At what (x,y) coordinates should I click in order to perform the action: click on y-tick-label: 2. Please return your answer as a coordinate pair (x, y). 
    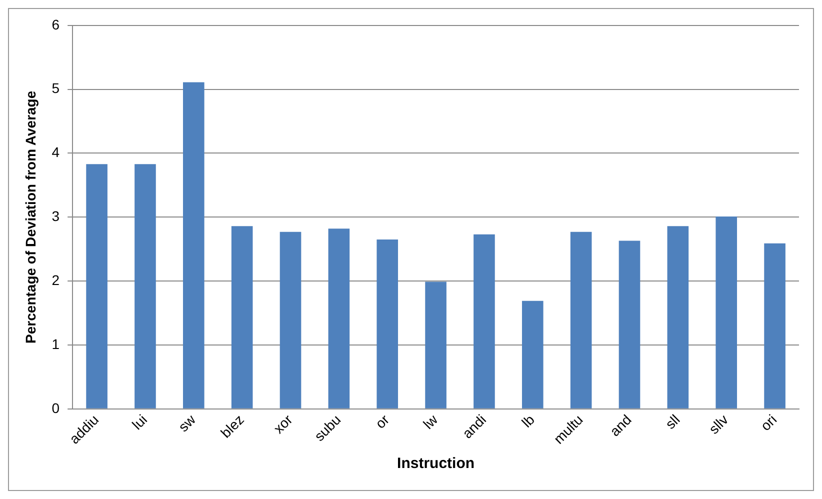
    Looking at the image, I should click on (56, 280).